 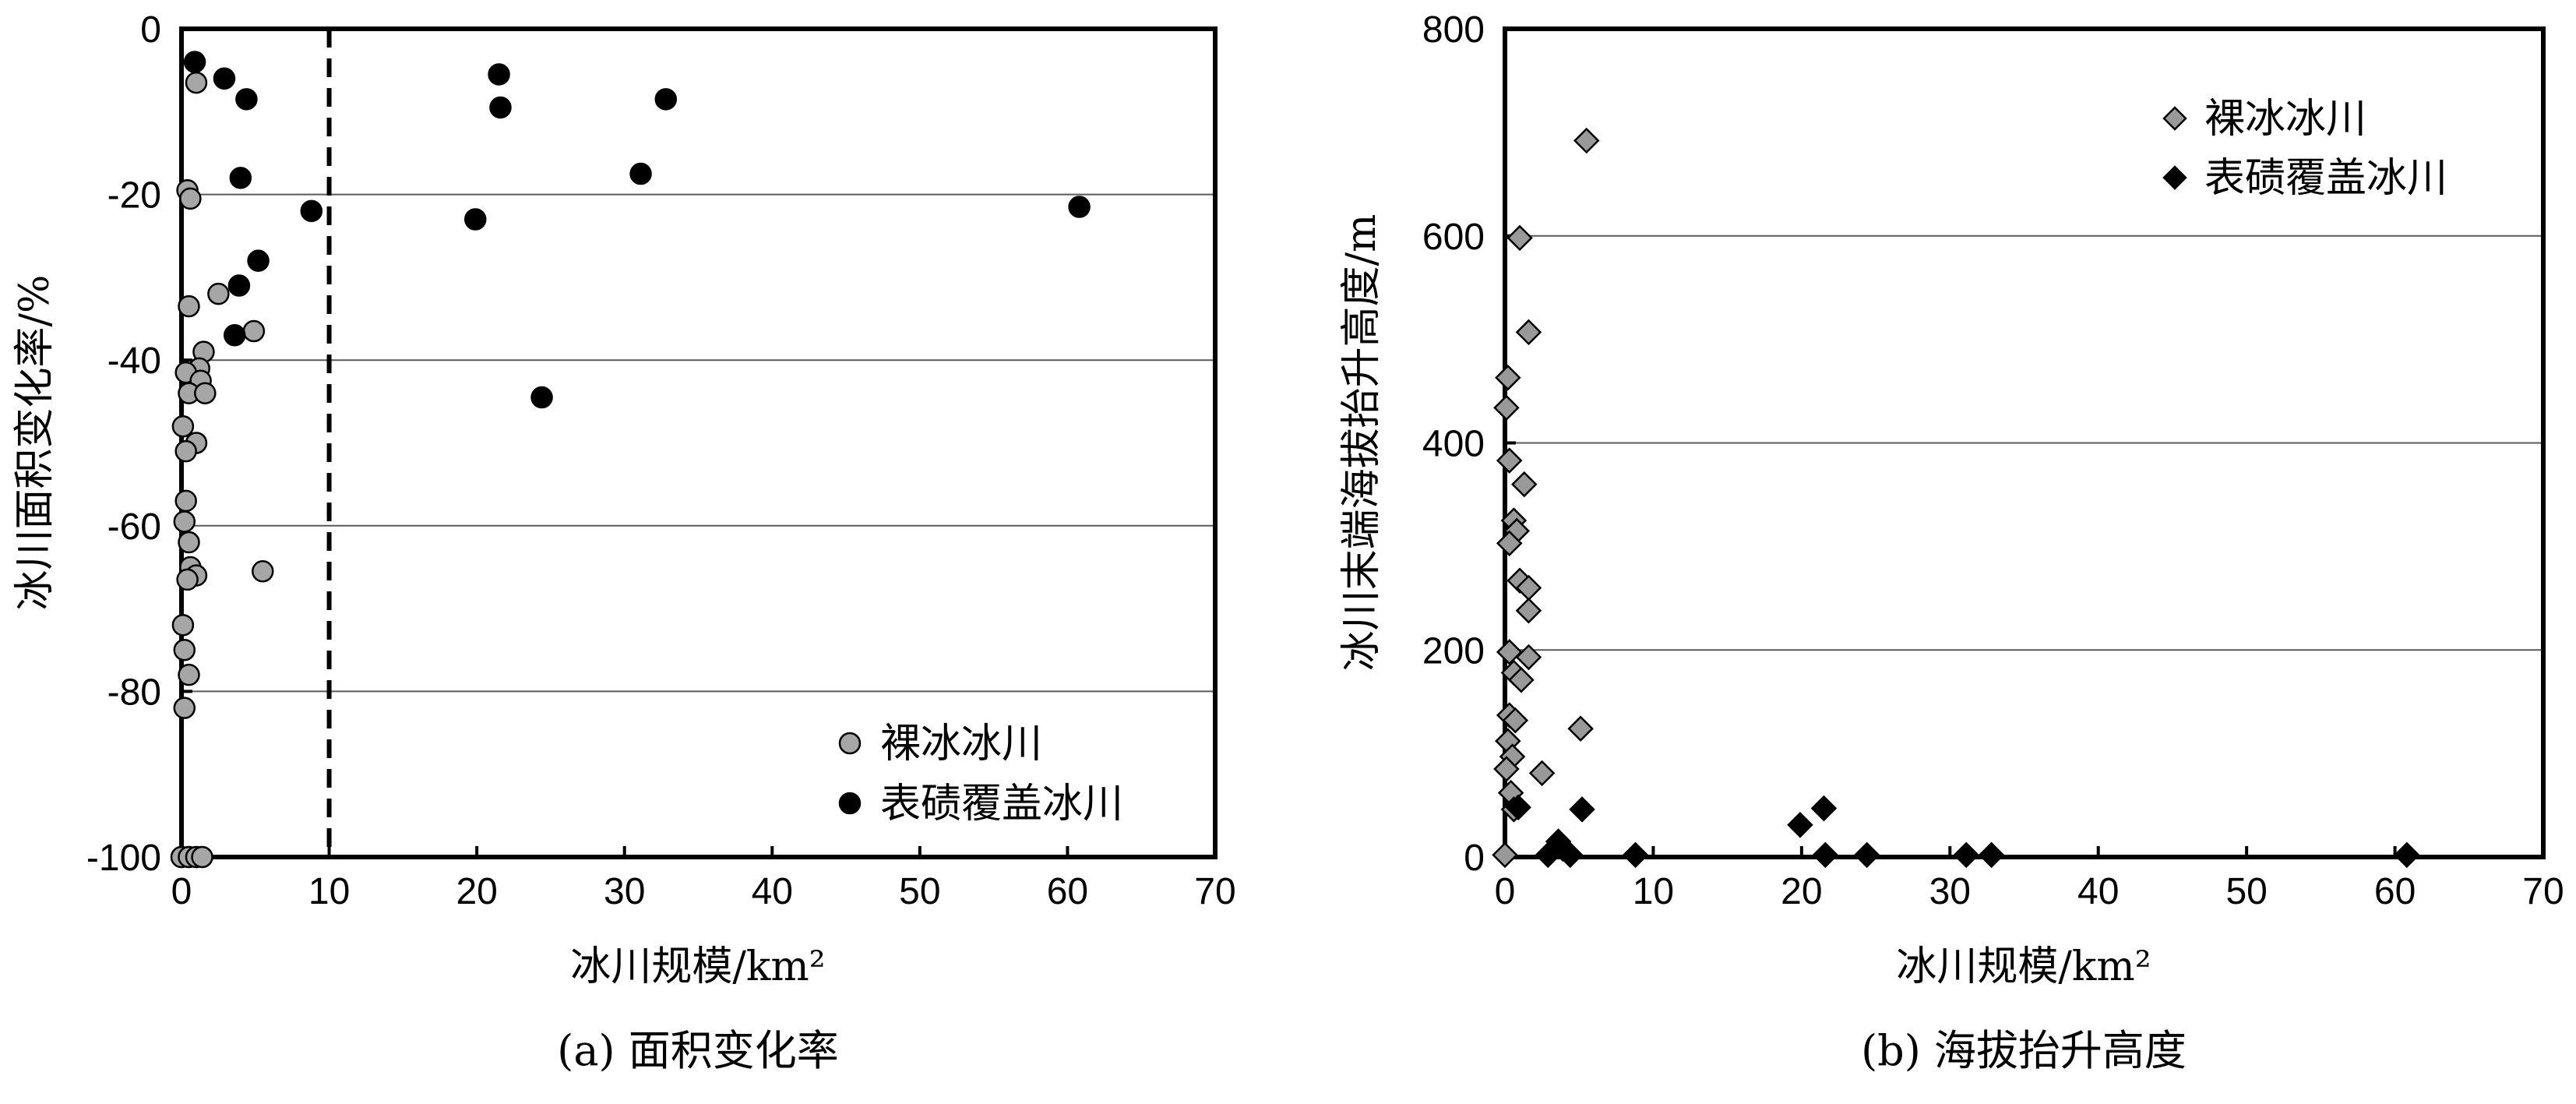 I want to click on y-tick-label: 0, so click(x=1474, y=858).